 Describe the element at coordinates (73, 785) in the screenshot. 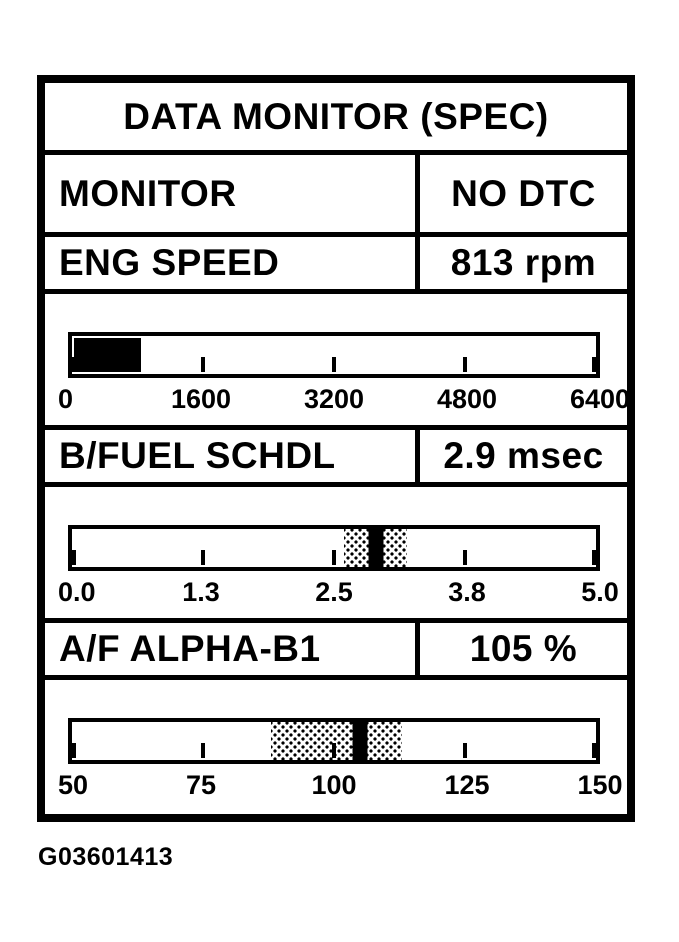

I see `gauge-tick-label: 50` at that location.